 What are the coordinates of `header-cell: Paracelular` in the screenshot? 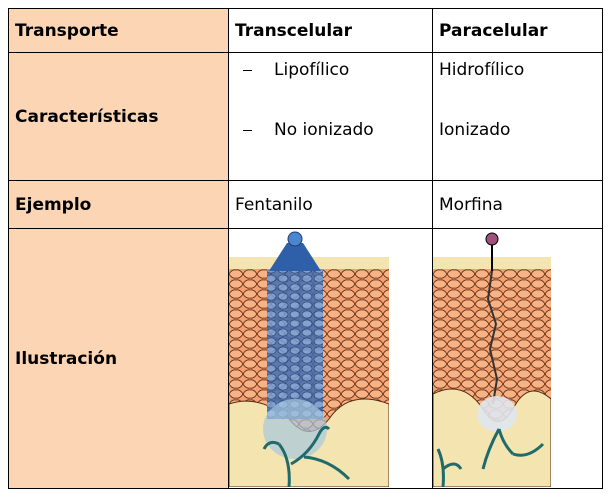 It's located at (517, 30).